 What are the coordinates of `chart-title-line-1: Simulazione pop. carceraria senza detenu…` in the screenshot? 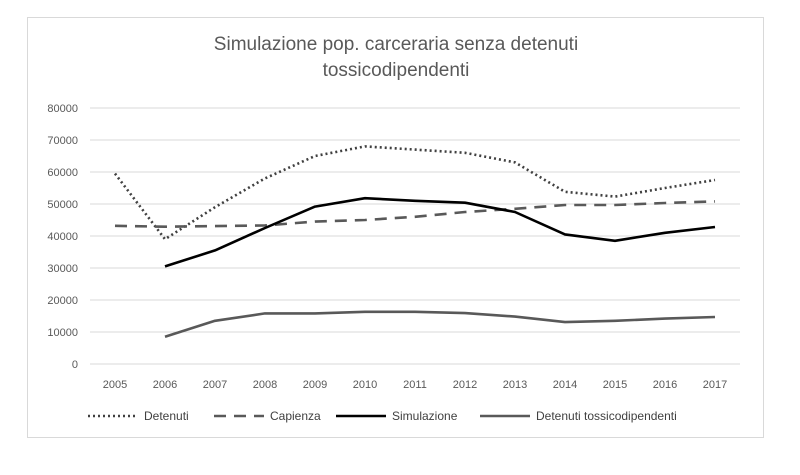 It's located at (396, 44).